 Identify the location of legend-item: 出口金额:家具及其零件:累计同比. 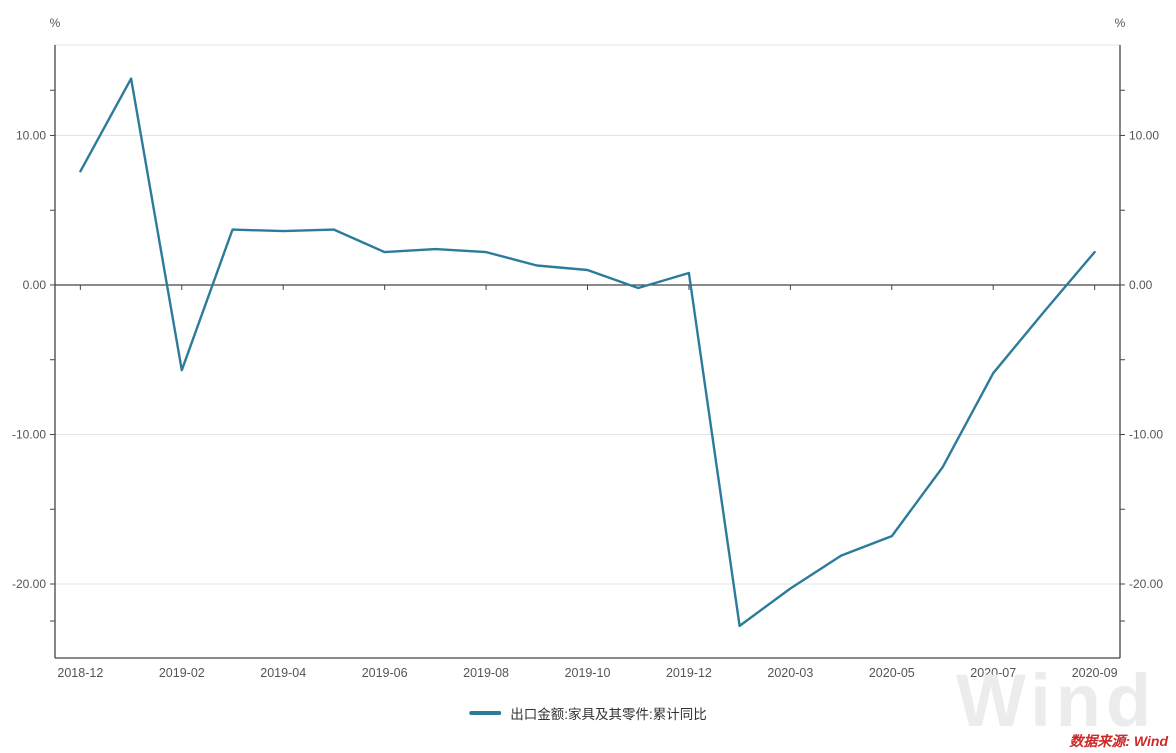
(588, 713).